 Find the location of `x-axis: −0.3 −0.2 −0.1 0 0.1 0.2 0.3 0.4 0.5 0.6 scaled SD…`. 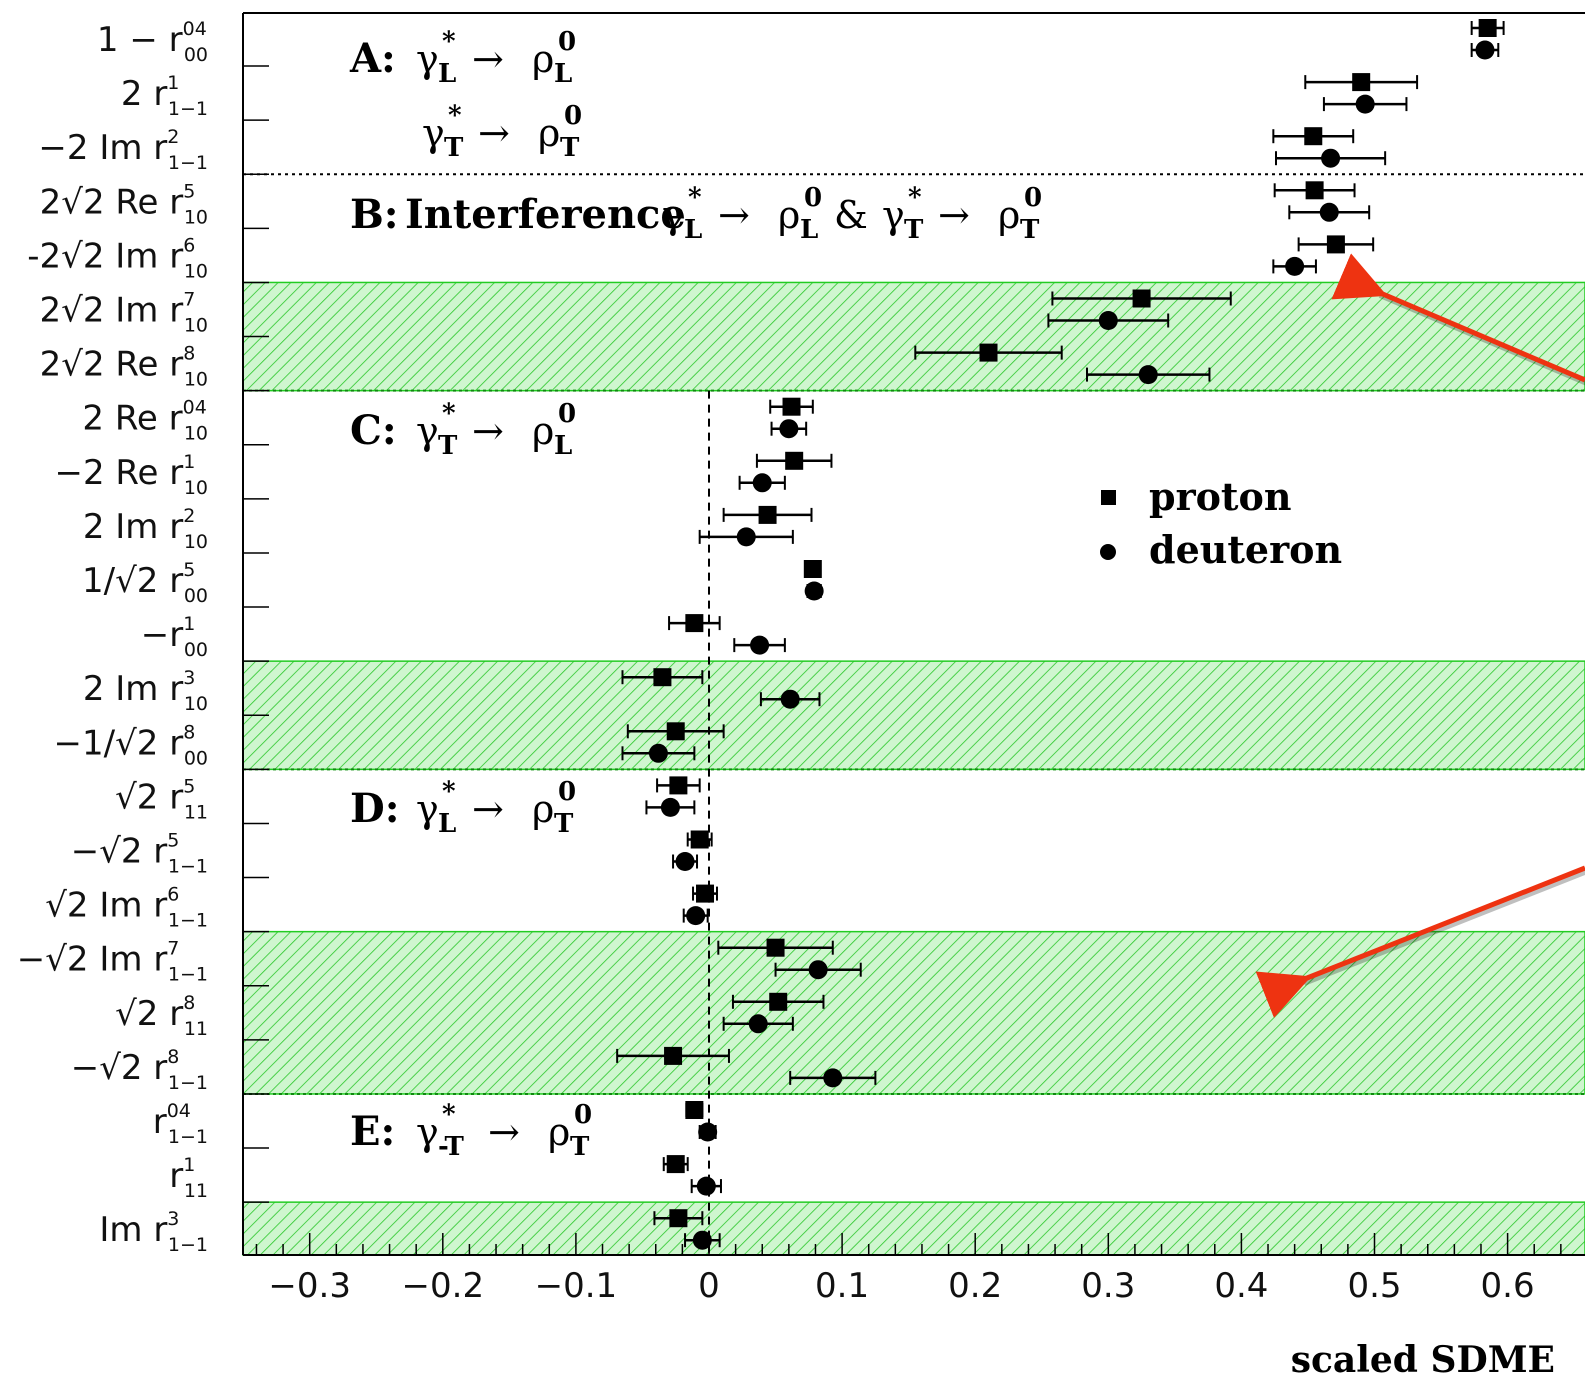

x-axis: −0.3 −0.2 −0.1 0 0.1 0.2 0.3 0.4 0.5 0.6 scaled SD… is located at coordinates (908, 1307).